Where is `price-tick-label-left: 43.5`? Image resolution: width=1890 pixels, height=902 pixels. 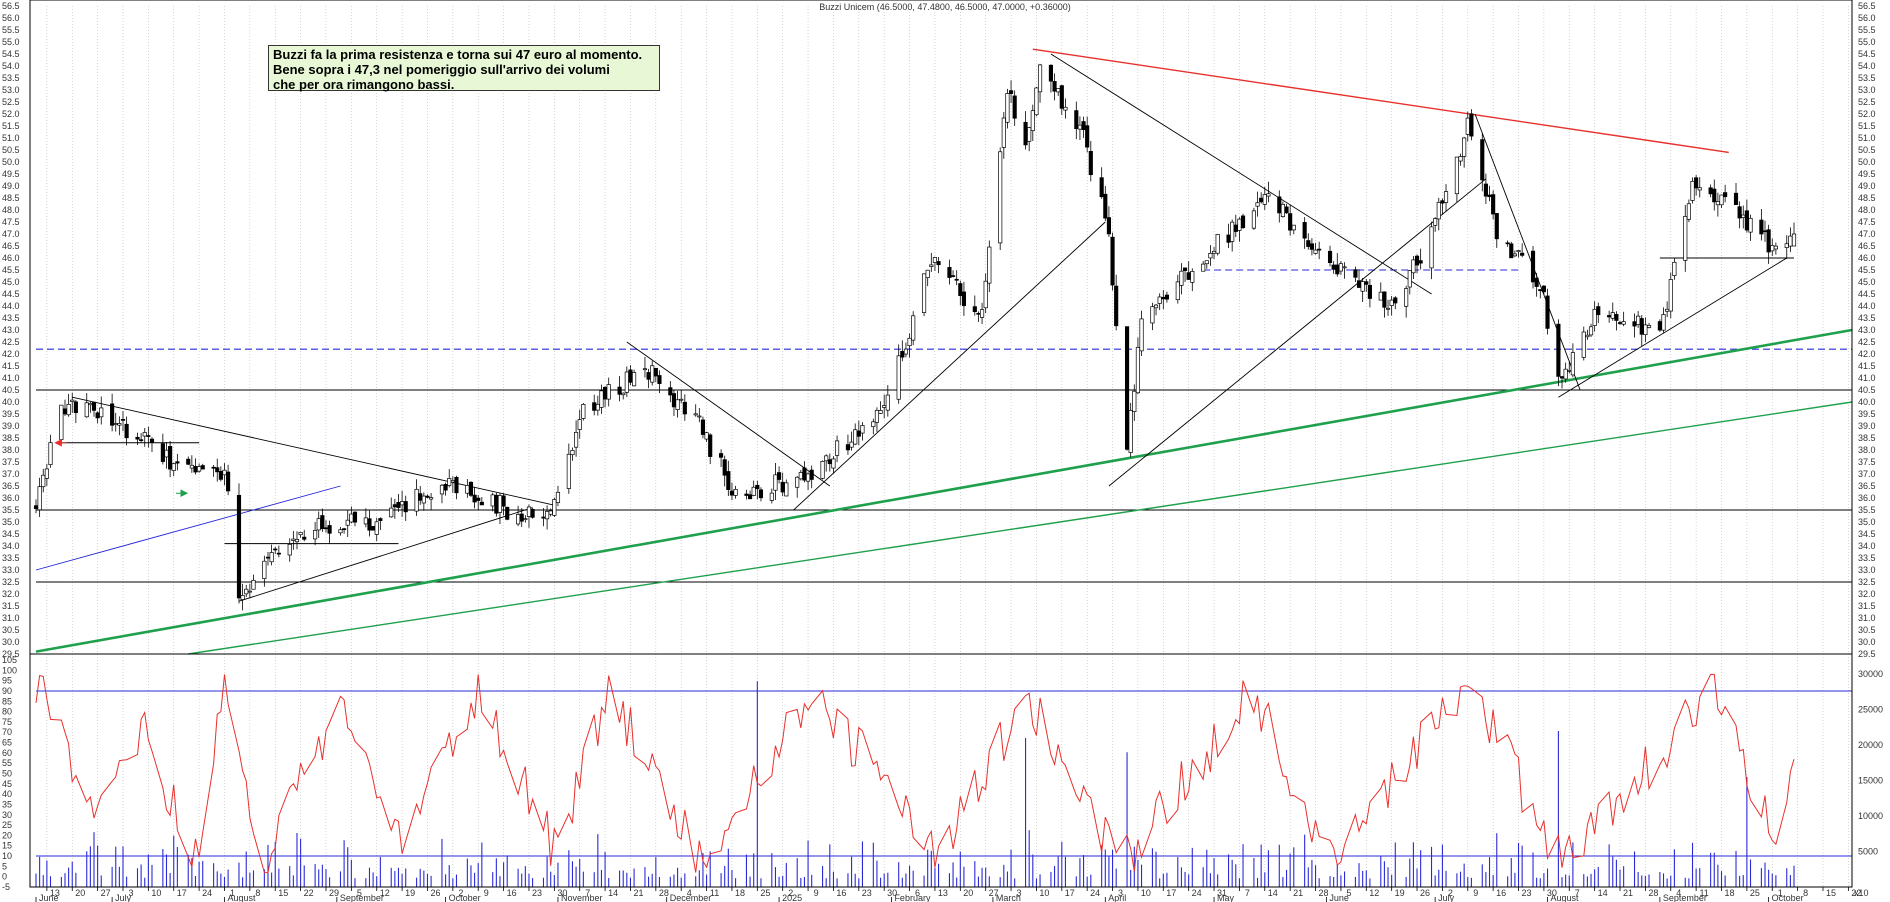 price-tick-label-left: 43.5 is located at coordinates (11, 318).